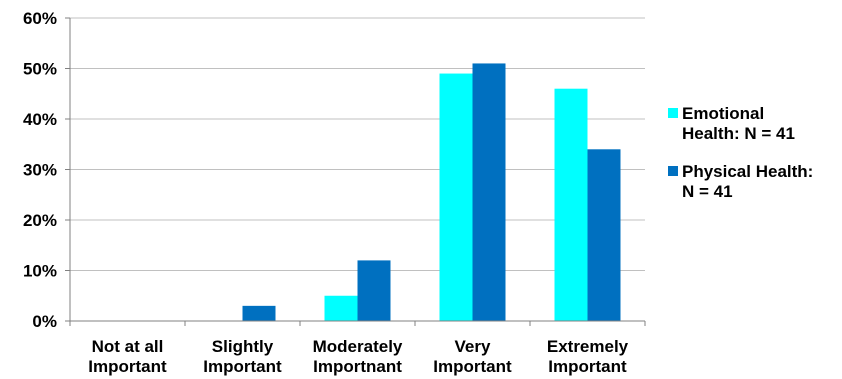  Describe the element at coordinates (40, 170) in the screenshot. I see `y-tick-label: 30%` at that location.